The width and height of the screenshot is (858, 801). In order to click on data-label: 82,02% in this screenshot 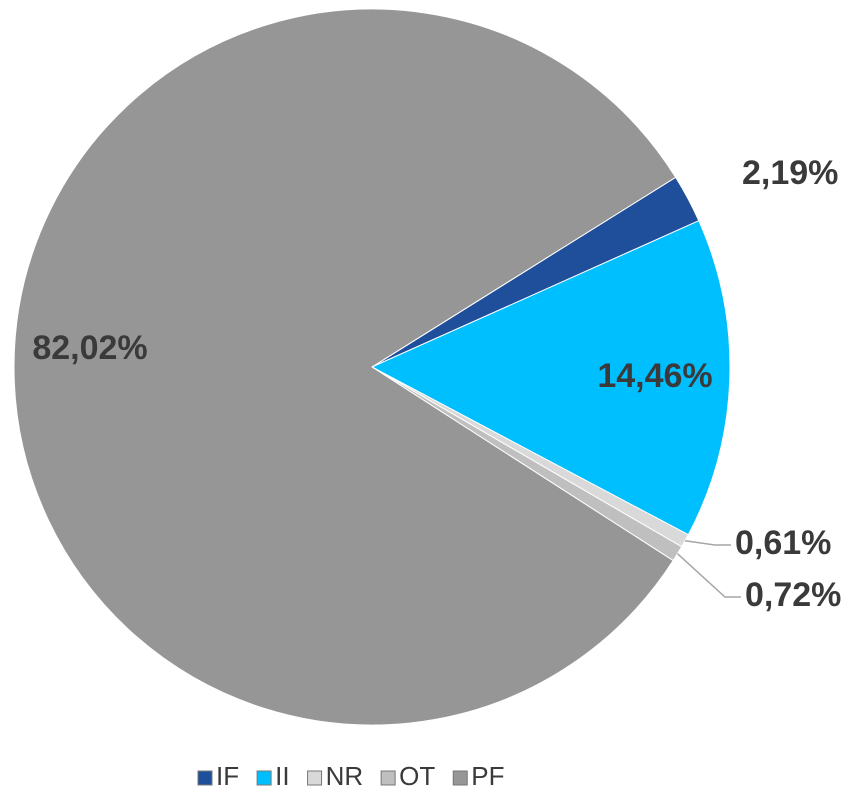, I will do `click(89, 348)`.